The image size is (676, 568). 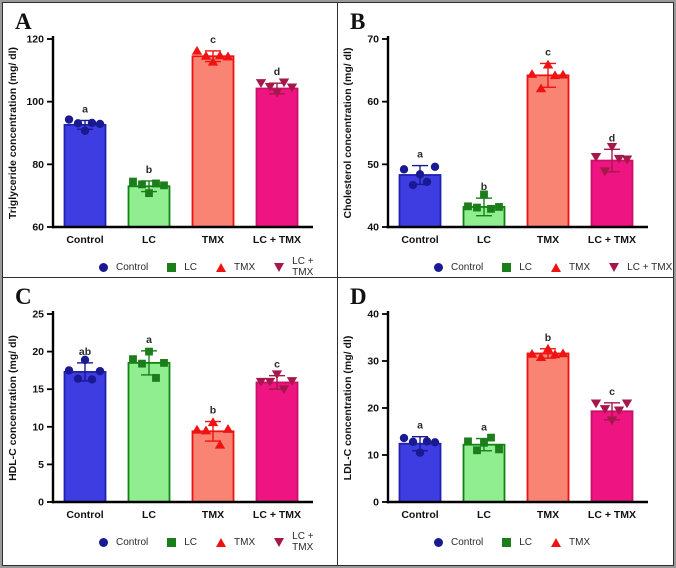 I want to click on bar-lc, so click(x=149, y=432).